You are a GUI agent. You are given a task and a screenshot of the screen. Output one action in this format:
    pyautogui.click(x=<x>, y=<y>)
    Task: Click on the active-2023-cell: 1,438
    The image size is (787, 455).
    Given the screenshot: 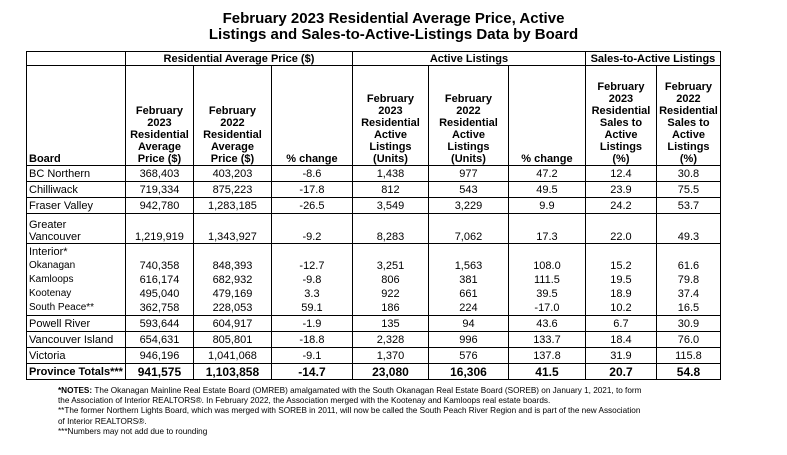 What is the action you would take?
    pyautogui.click(x=390, y=173)
    